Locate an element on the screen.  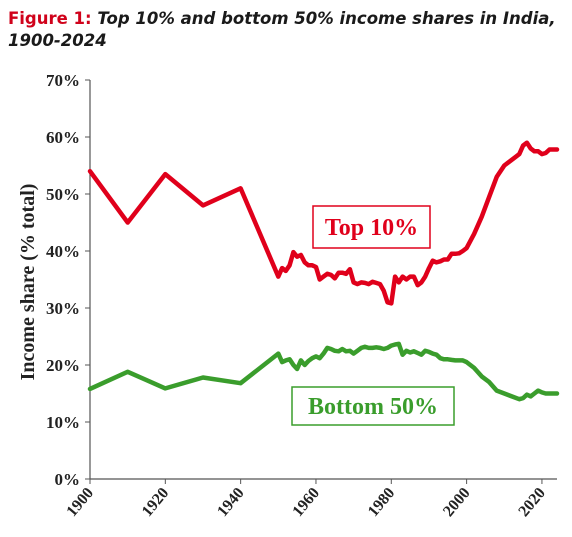
figure-title-line2: 1900-2024 is located at coordinates (57, 40).